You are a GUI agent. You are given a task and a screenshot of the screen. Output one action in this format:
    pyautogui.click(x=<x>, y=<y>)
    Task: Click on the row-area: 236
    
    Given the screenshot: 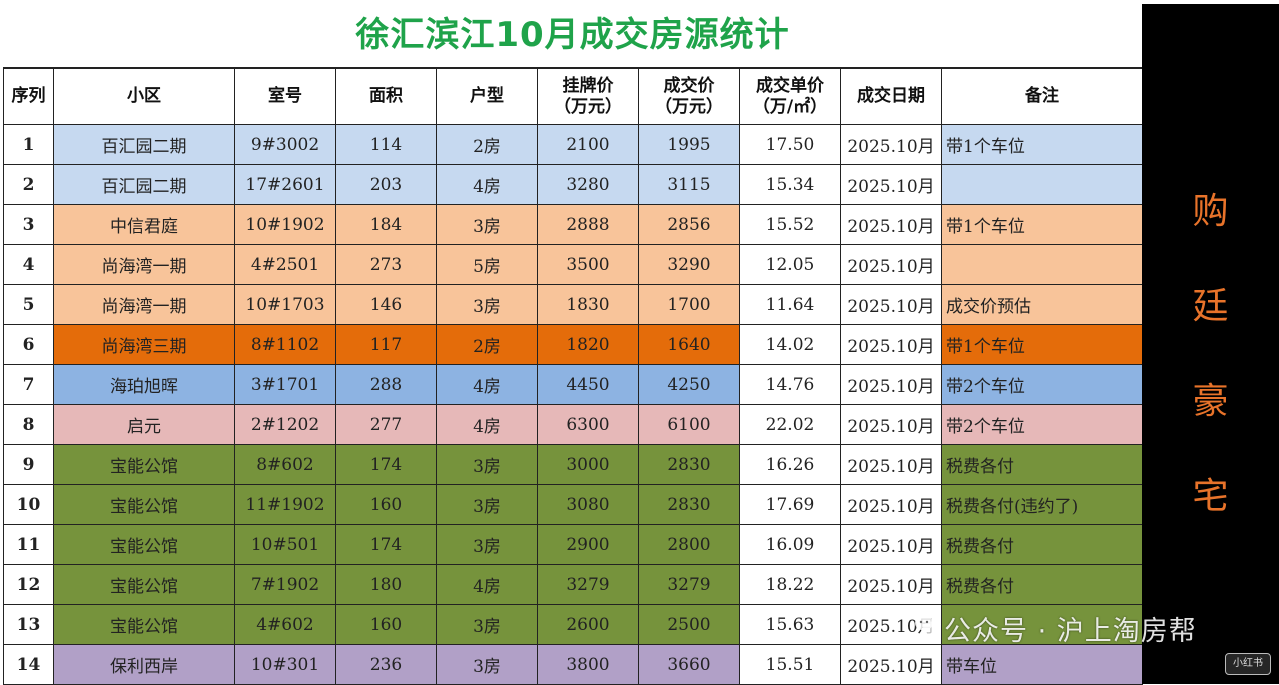 What is the action you would take?
    pyautogui.click(x=386, y=664)
    